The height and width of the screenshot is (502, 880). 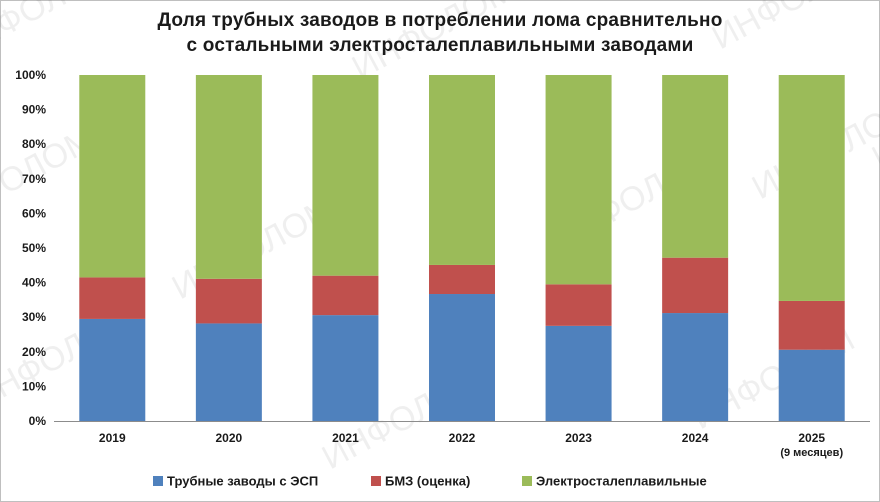 I want to click on y-axis: 0% 10% 20% 30% 40% 50% 60% 70% 80% 90% 100%, so click(x=30, y=248).